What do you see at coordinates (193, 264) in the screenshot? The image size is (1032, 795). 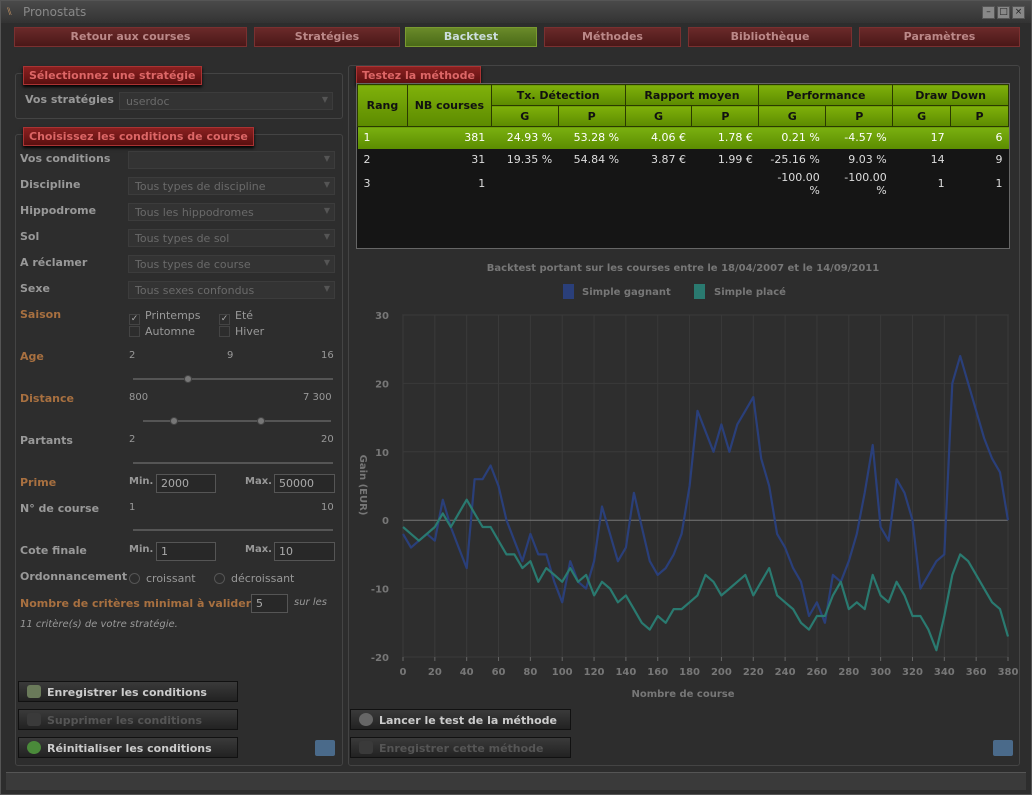 I see `reclamer-value: Tous types de course` at bounding box center [193, 264].